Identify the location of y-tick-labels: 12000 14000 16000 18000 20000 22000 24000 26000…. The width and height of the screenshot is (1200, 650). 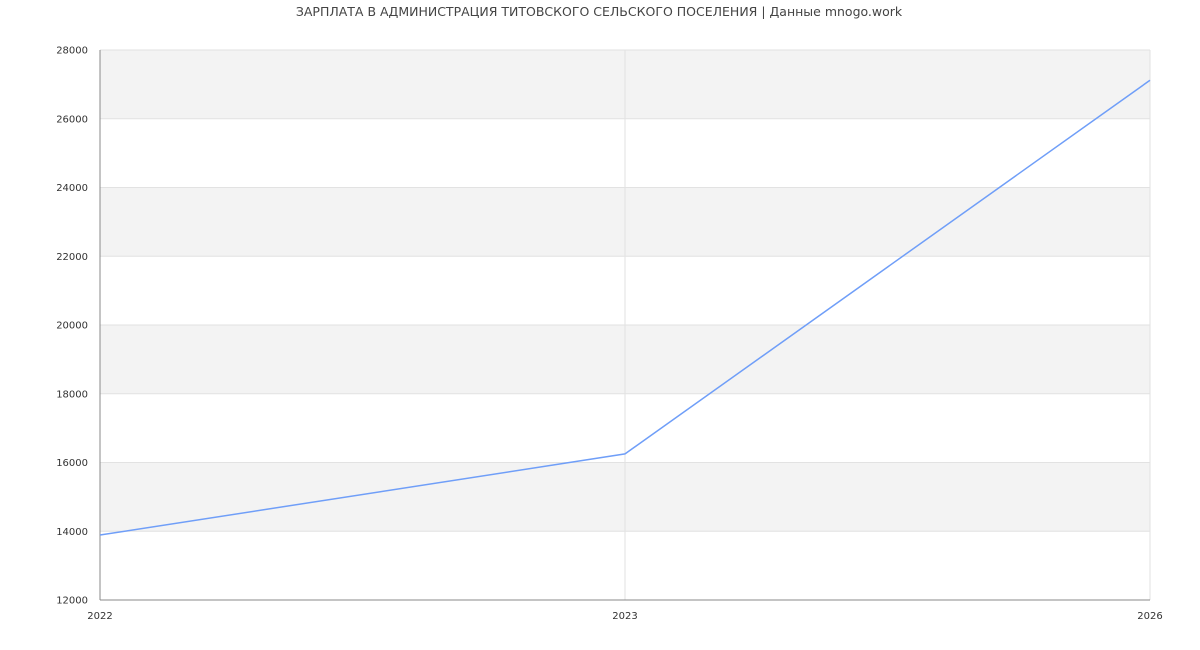
(72, 326).